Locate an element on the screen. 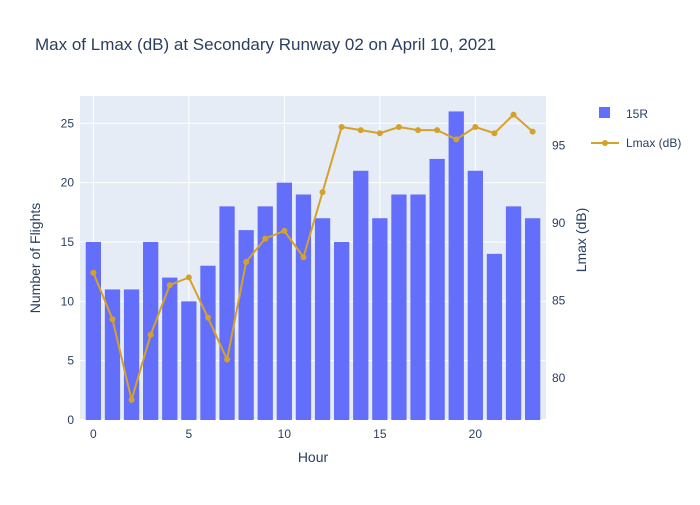  x-tick-label: 10 is located at coordinates (285, 434).